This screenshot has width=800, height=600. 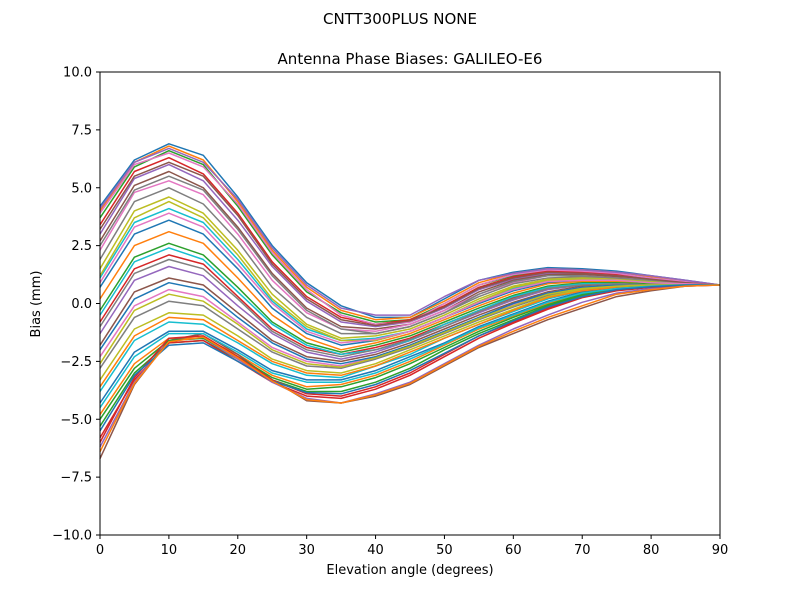 What do you see at coordinates (582, 550) in the screenshot?
I see `x-tick-label: 70` at bounding box center [582, 550].